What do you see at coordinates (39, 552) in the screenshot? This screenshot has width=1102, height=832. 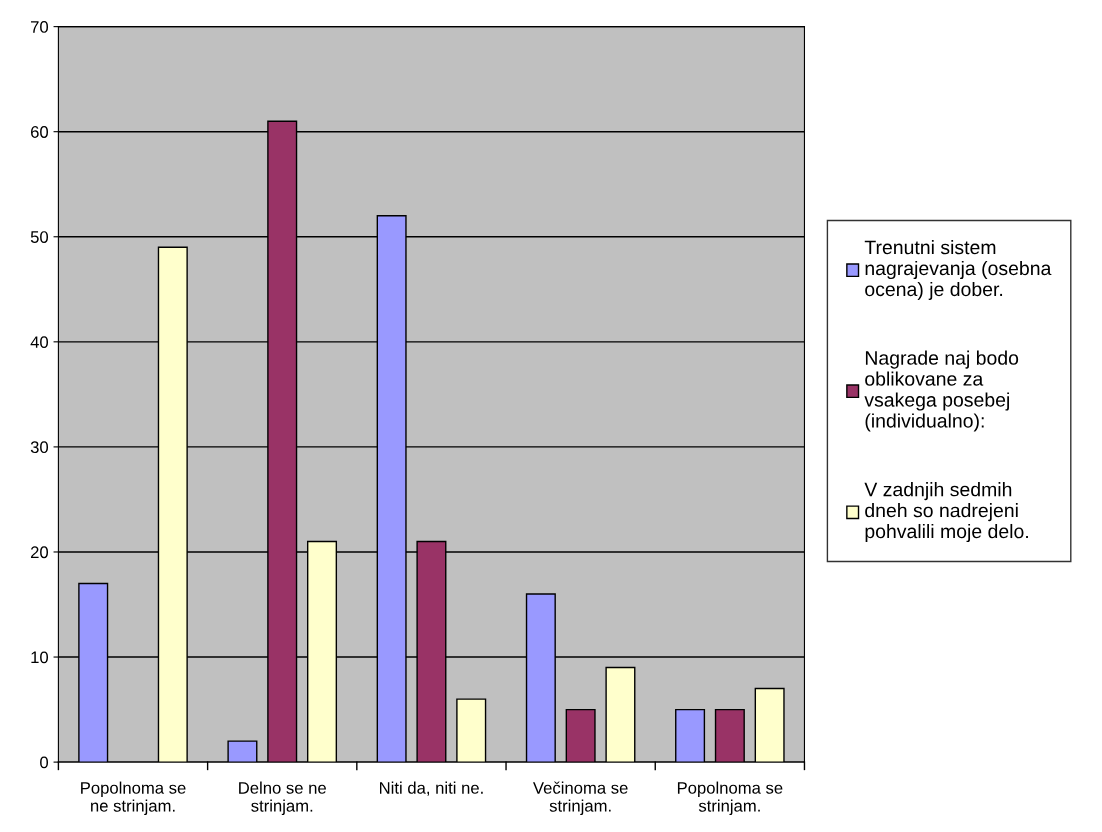 I see `y-tick-label: 20` at bounding box center [39, 552].